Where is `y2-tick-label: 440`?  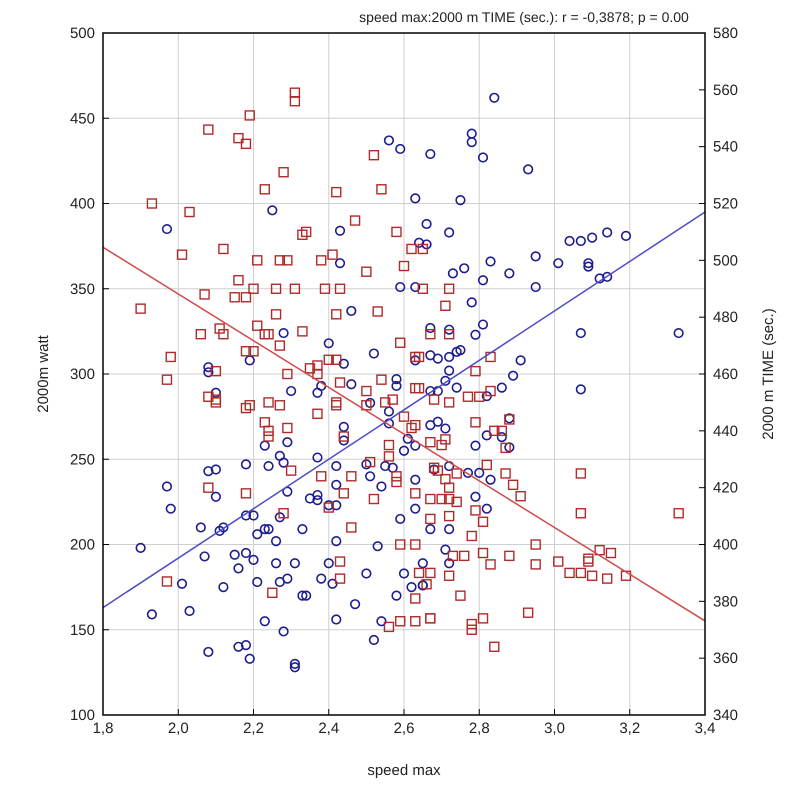 y2-tick-label: 440 is located at coordinates (725, 431).